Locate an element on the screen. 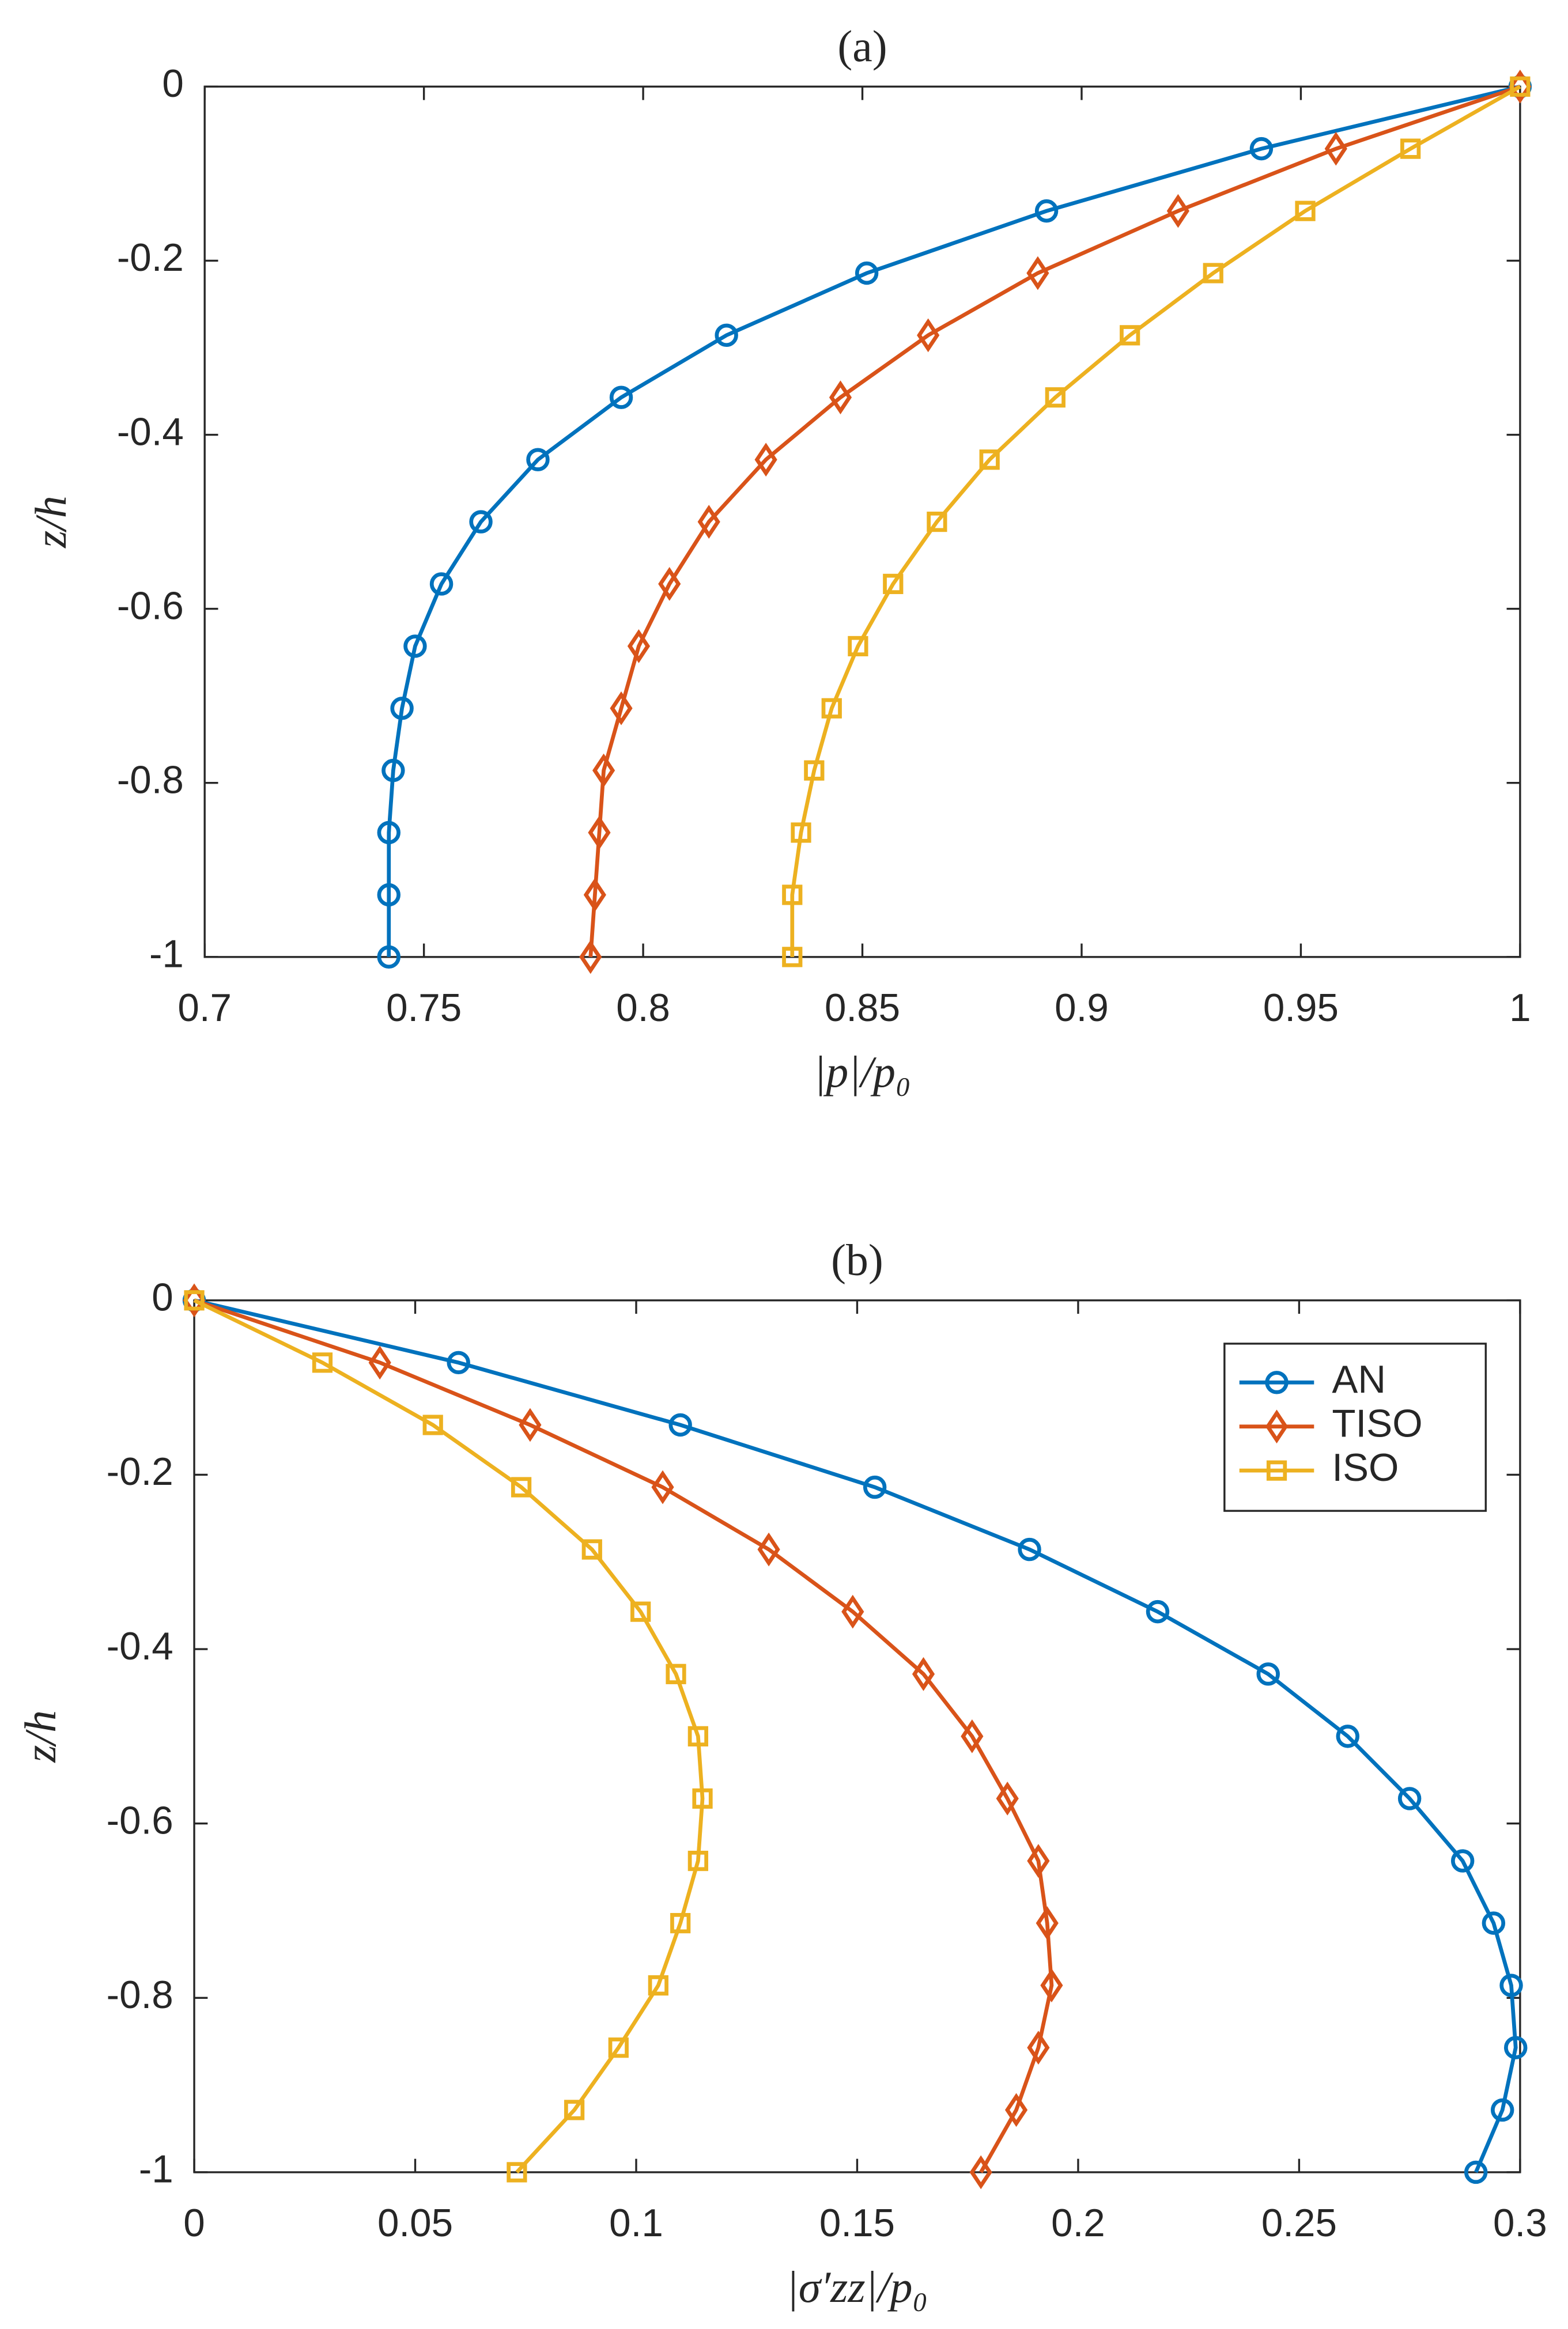 This screenshot has height=2329, width=1568. x-axis-label: |σ′zz|/p₀ is located at coordinates (857, 2287).